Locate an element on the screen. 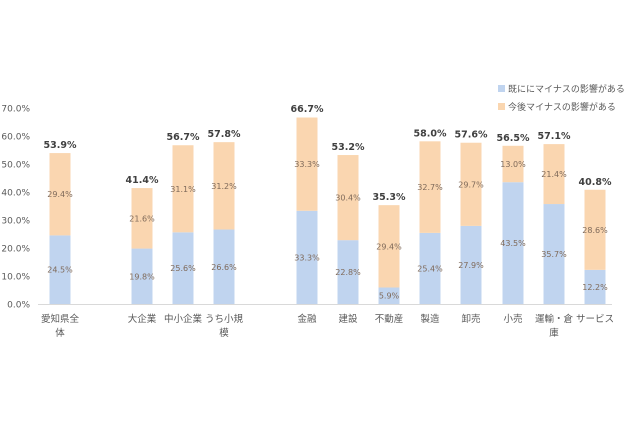  bar-segment-label: 19.8% is located at coordinates (142, 276).